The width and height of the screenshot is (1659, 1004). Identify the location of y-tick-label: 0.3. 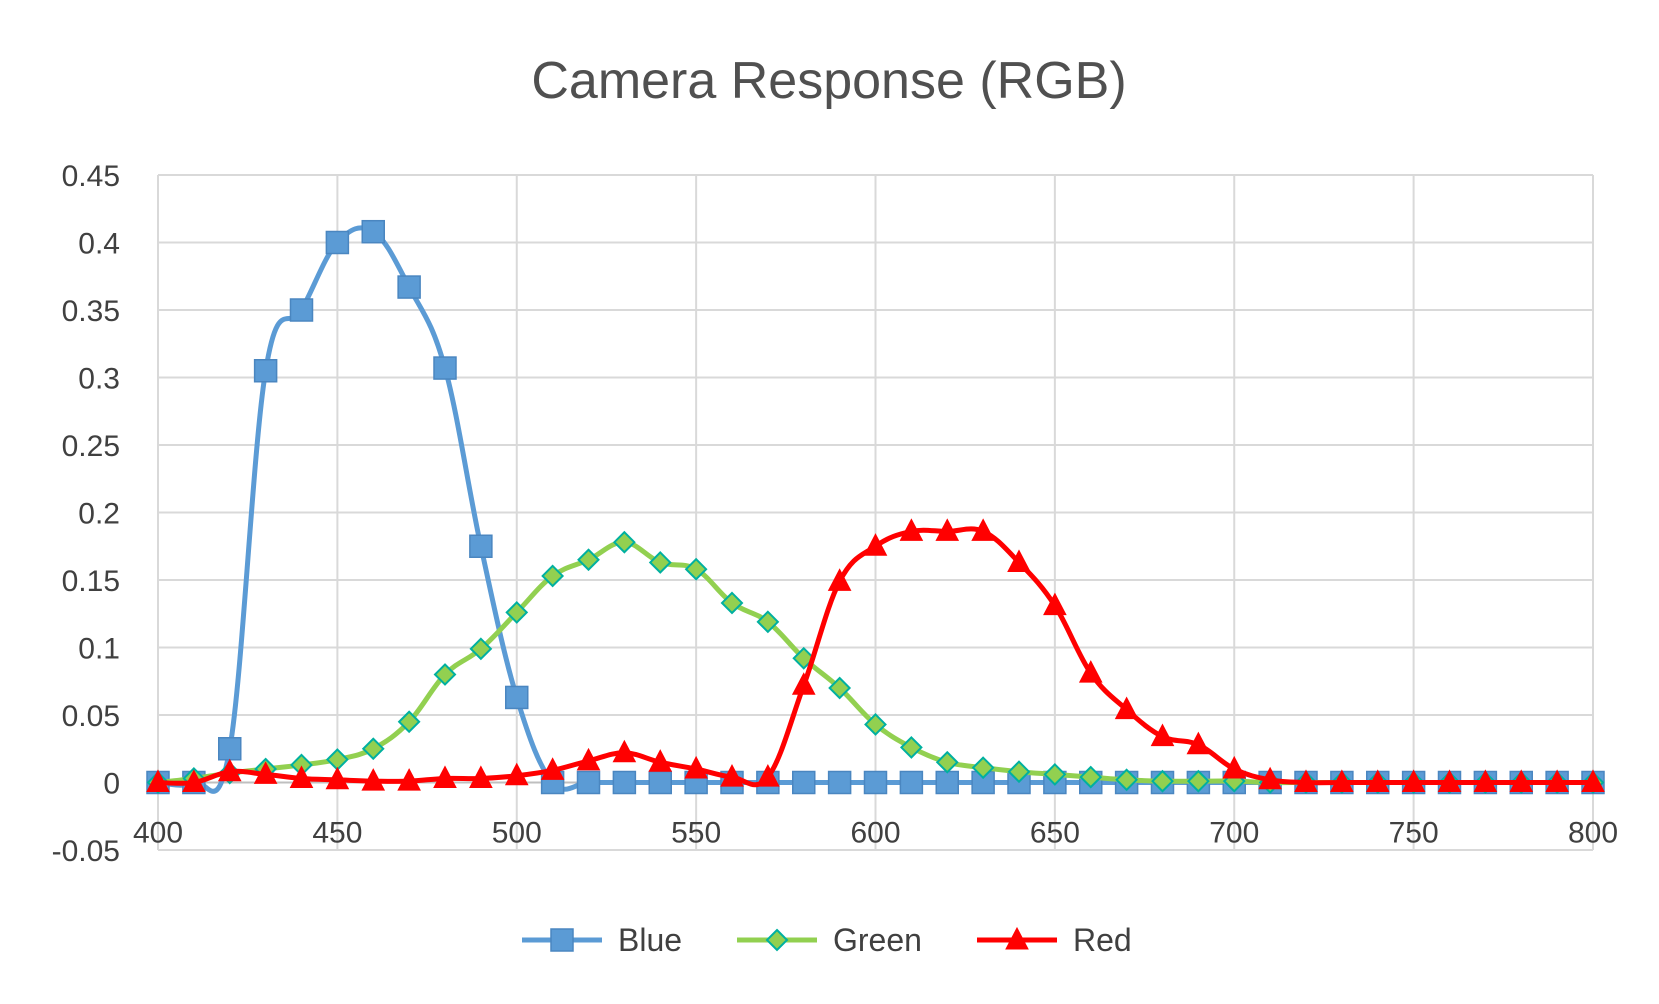
(99, 379).